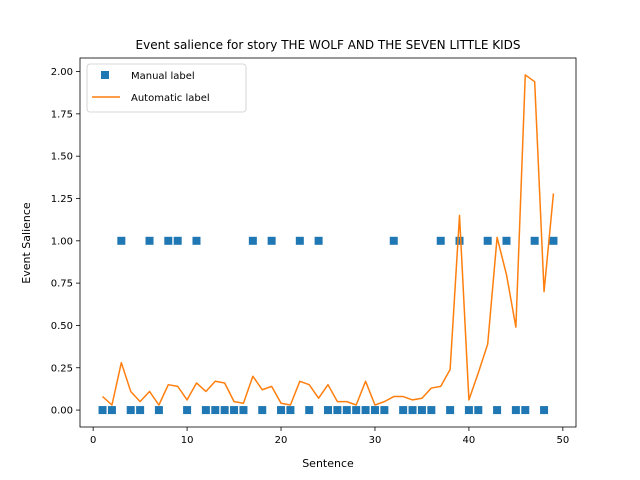  What do you see at coordinates (62, 72) in the screenshot?
I see `y-tick-label: 2.00` at bounding box center [62, 72].